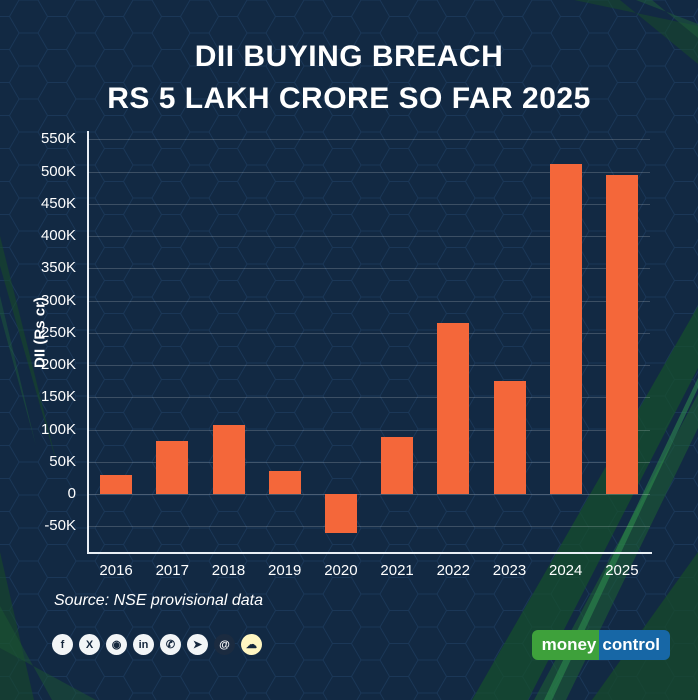 This screenshot has height=700, width=698. Describe the element at coordinates (565, 645) in the screenshot. I see `logo-money-segment: money` at that location.